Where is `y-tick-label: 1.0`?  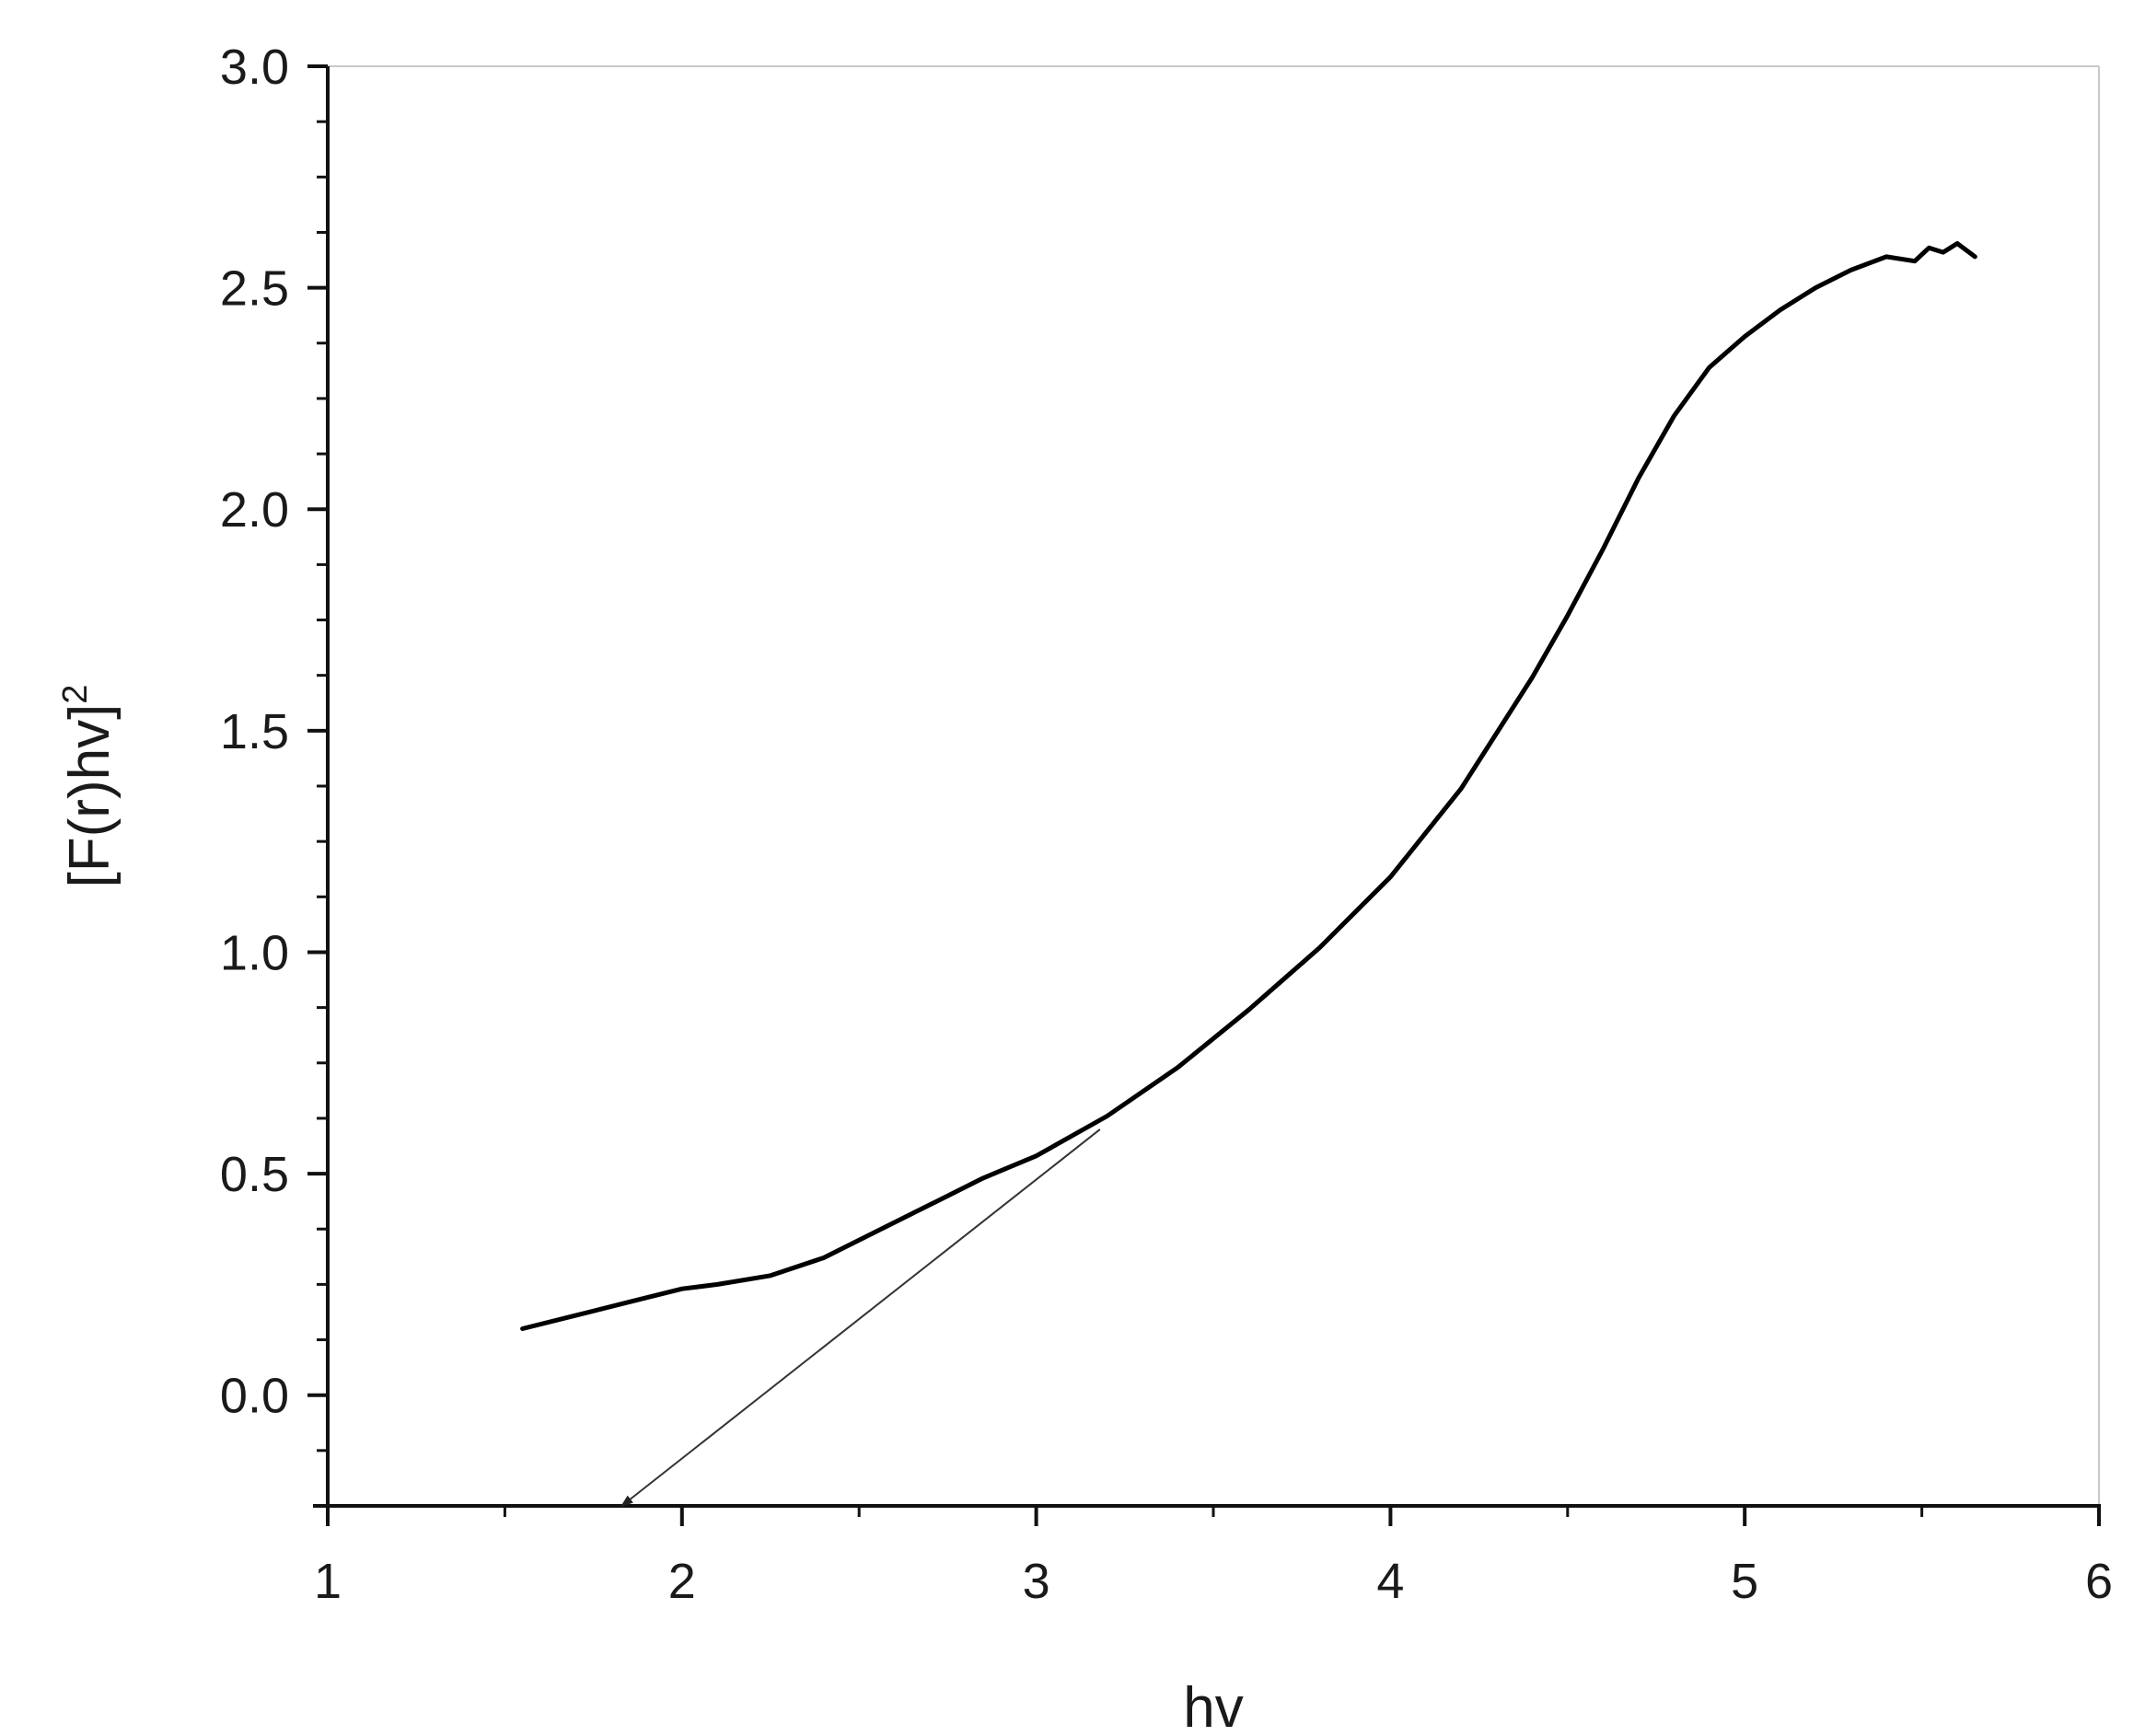
y-tick-label: 1.0 is located at coordinates (255, 952).